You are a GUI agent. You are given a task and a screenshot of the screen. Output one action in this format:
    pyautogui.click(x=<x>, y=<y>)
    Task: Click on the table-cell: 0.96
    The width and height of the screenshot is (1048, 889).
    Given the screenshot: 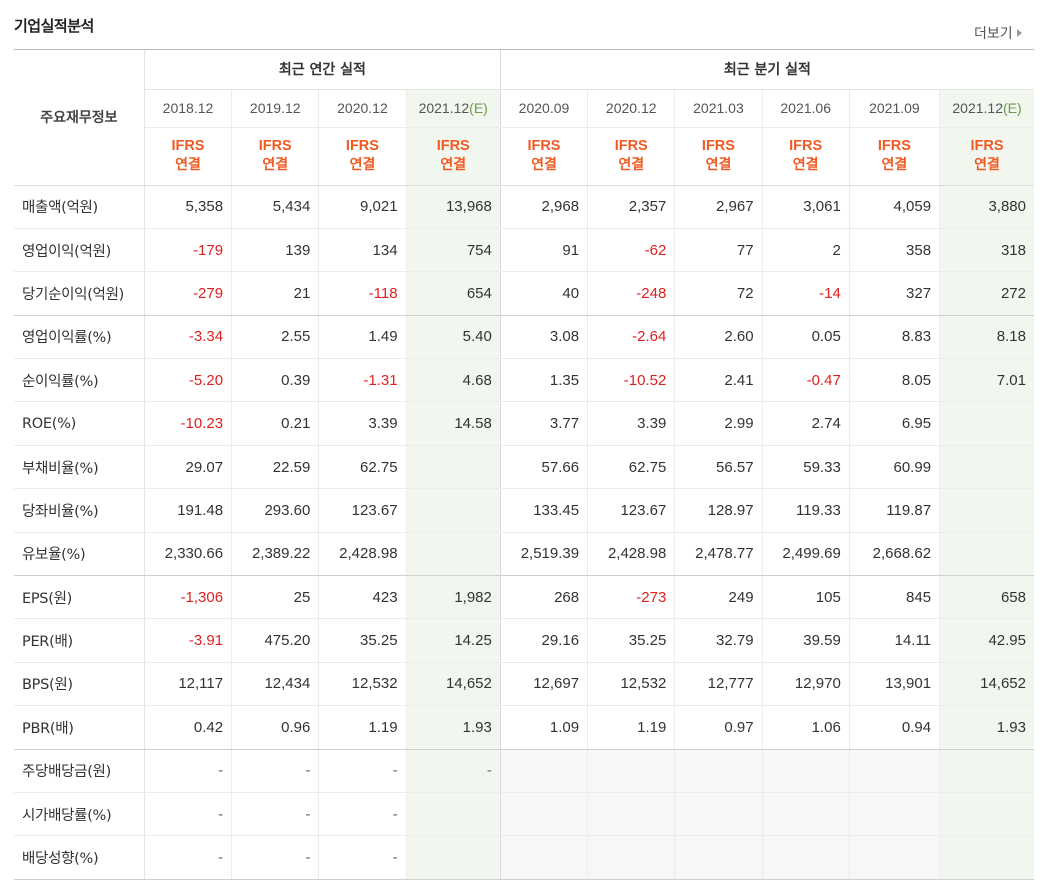 What is the action you would take?
    pyautogui.click(x=275, y=727)
    